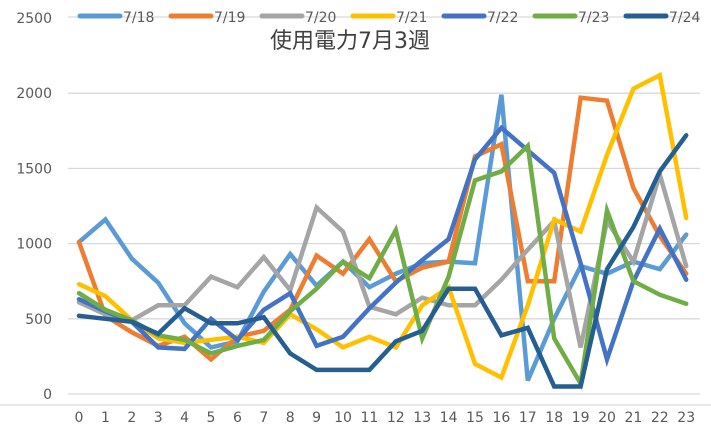  I want to click on legend-item-7-20: 7/20, so click(297, 18).